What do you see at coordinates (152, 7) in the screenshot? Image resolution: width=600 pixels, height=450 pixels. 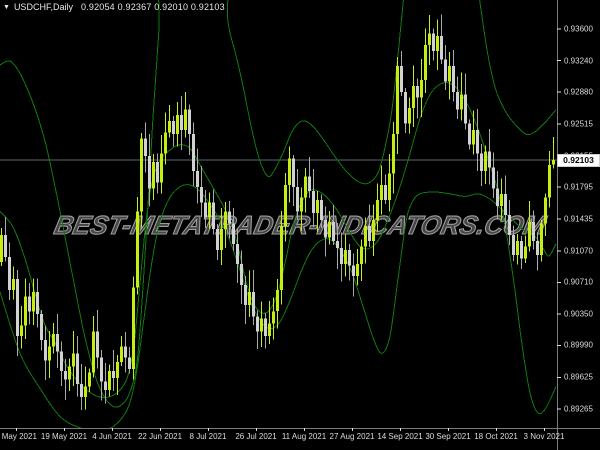 I see `ohlc-readout: 0.92054 0.92367 0.92010 0.92103` at bounding box center [152, 7].